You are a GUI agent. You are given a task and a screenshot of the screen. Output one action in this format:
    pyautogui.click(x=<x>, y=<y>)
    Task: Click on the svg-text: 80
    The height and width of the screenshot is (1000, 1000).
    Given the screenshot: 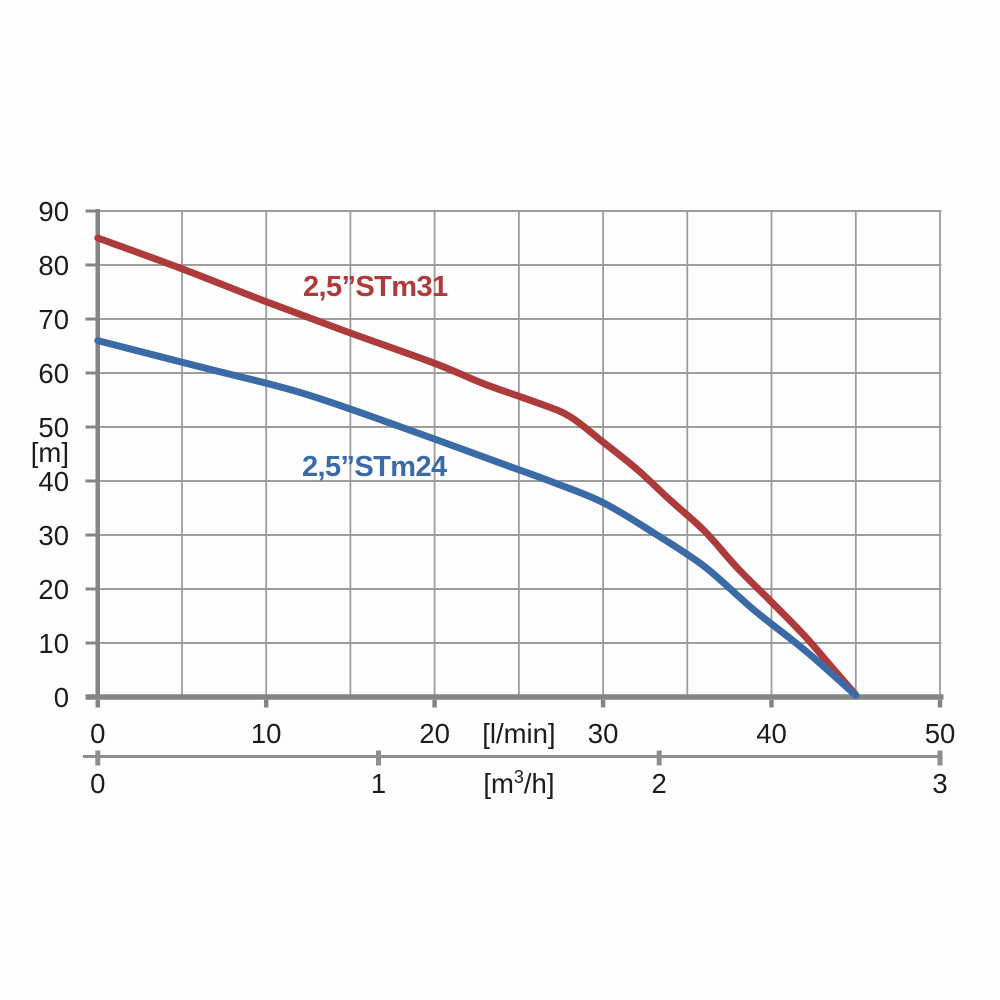 What is the action you would take?
    pyautogui.click(x=53, y=265)
    